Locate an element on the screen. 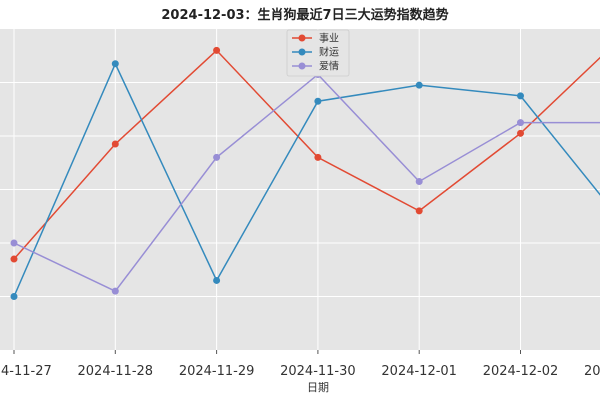 The width and height of the screenshot is (600, 400). x-tick-label: 2024-12-03 is located at coordinates (592, 371).